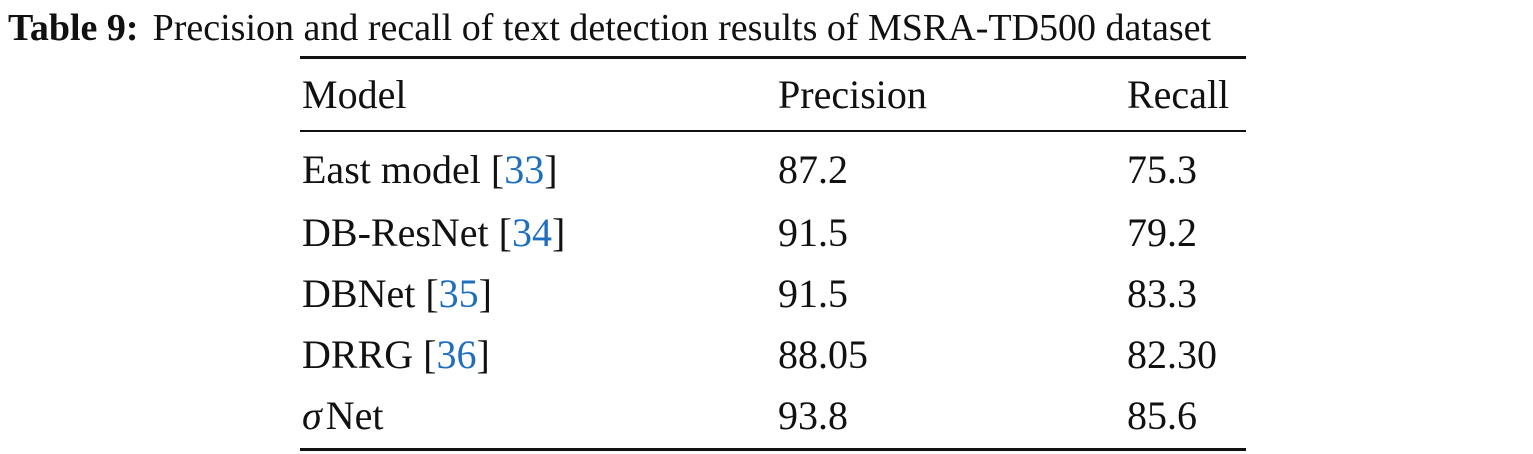 The image size is (1533, 454). Describe the element at coordinates (852, 94) in the screenshot. I see `header-cell: Precision` at that location.